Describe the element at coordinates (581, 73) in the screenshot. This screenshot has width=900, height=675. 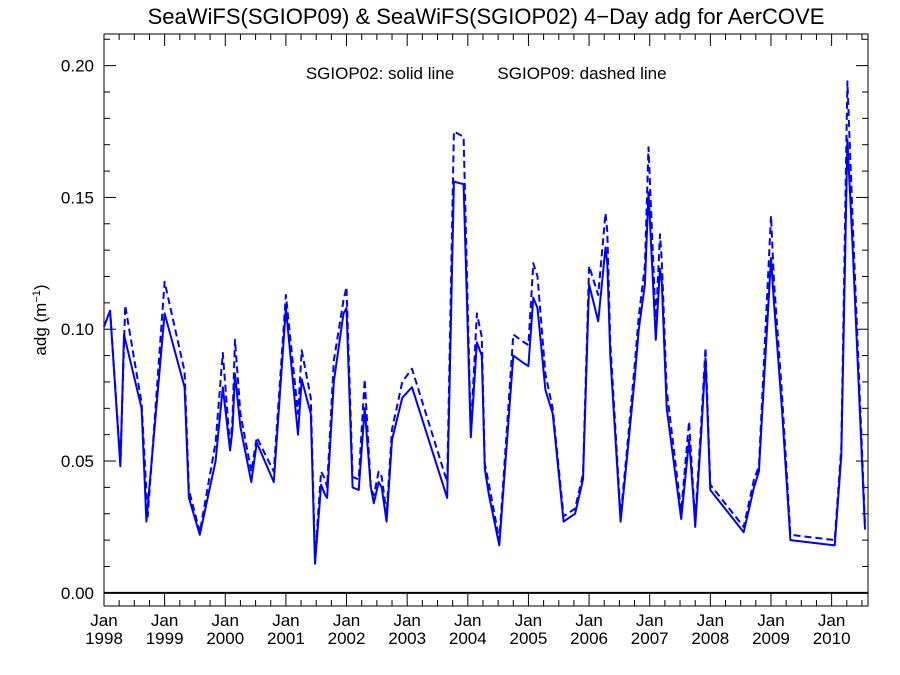
I see `legend-dashed-note: SGIOP09: dashed line` at that location.